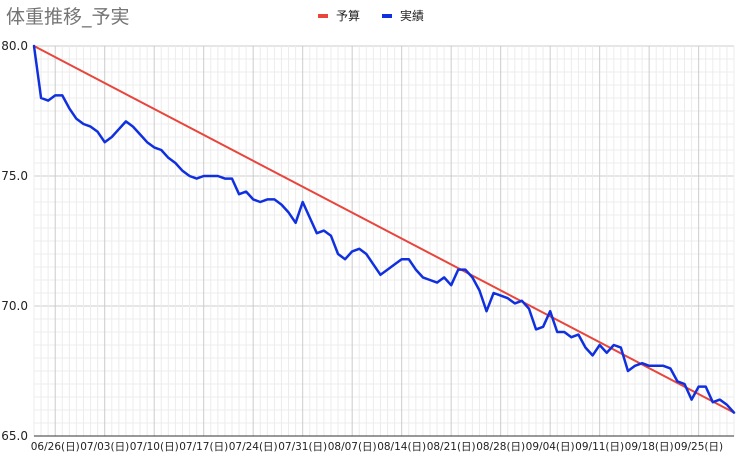 The height and width of the screenshot is (463, 745). What do you see at coordinates (599, 447) in the screenshot?
I see `x-tick-label: 09/11(日)` at bounding box center [599, 447].